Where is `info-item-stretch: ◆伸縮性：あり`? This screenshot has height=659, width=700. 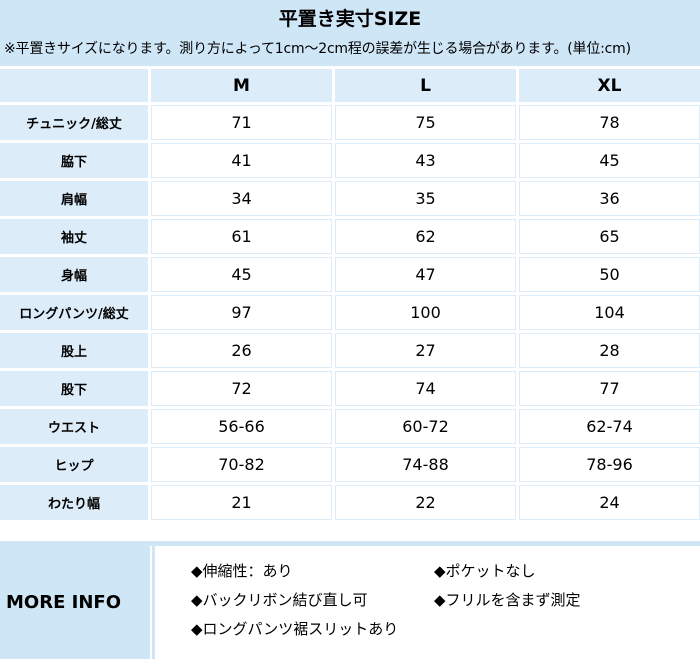 info-item-stretch: ◆伸縮性：あり is located at coordinates (242, 571).